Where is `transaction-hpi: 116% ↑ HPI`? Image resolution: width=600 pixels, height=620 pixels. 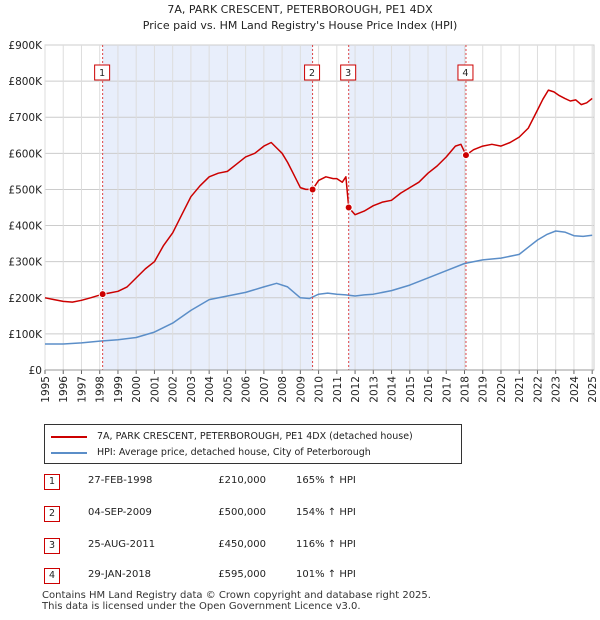 transaction-hpi: 116% ↑ HPI is located at coordinates (326, 544).